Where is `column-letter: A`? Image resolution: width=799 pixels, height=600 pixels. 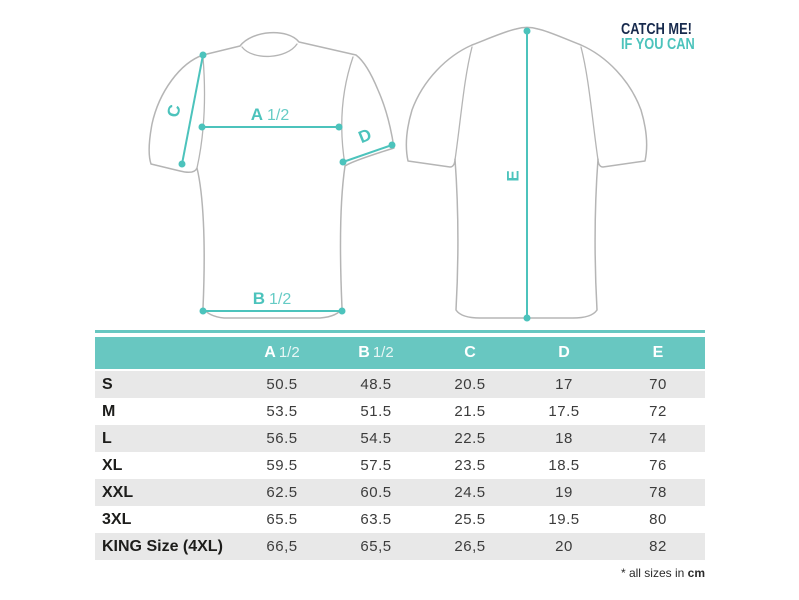 column-letter: A is located at coordinates (270, 352).